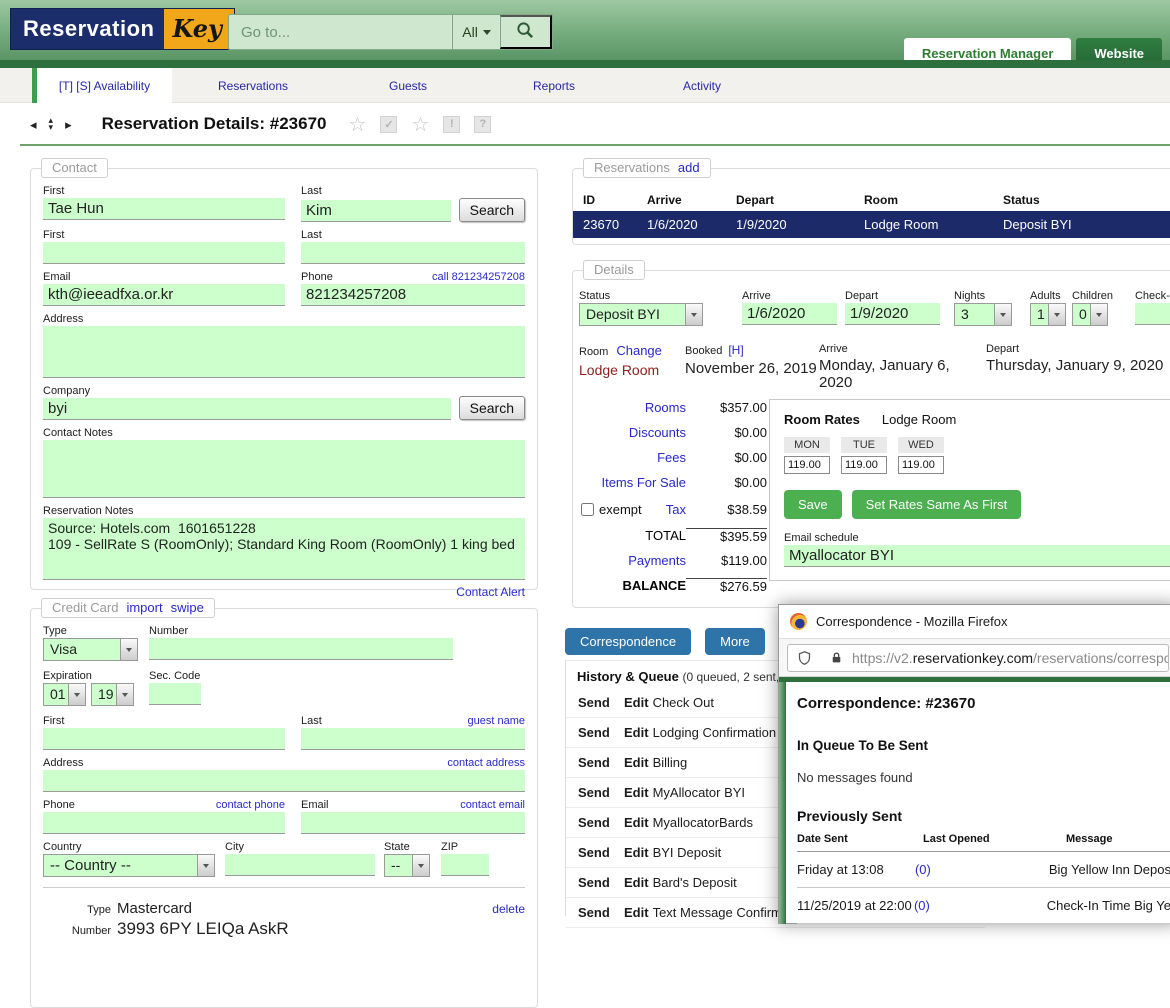 This screenshot has width=1170, height=1008. I want to click on import-card-link: import, so click(144, 607).